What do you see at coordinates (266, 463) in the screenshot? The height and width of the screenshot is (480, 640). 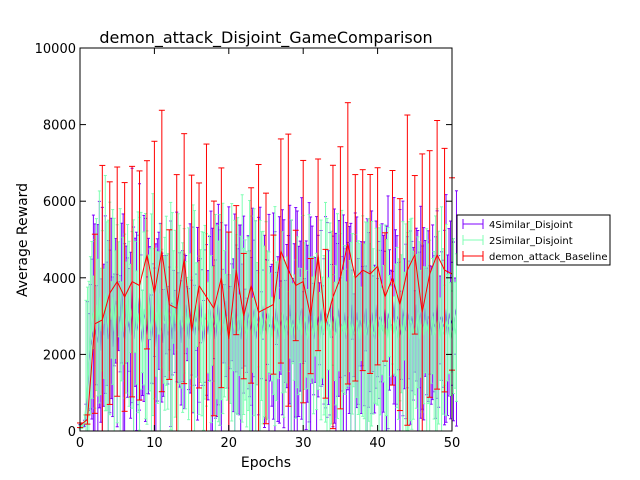 I see `x-axis-label: Epochs` at bounding box center [266, 463].